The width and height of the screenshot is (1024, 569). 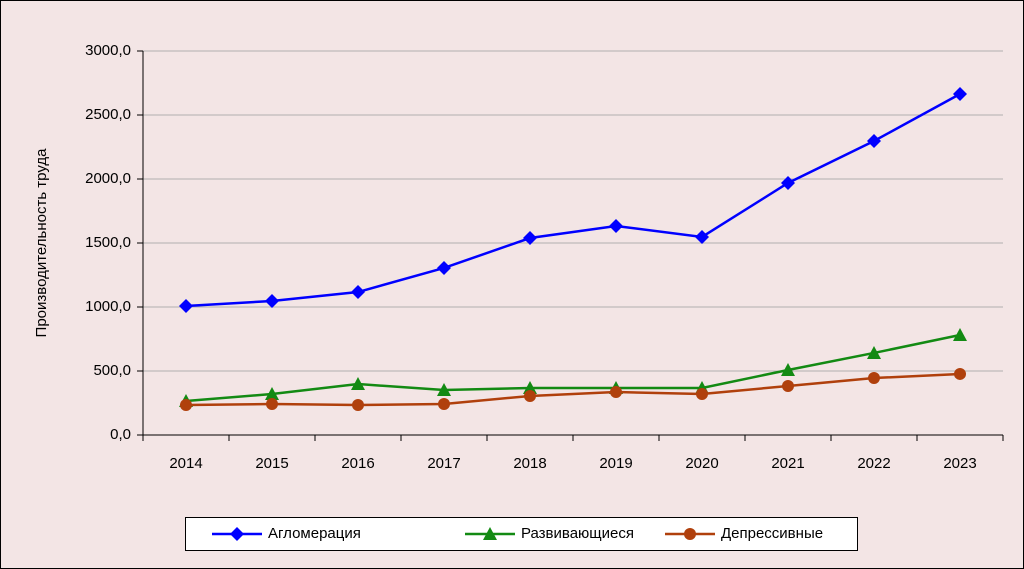 What do you see at coordinates (529, 463) in the screenshot?
I see `x-tick-label: 2018` at bounding box center [529, 463].